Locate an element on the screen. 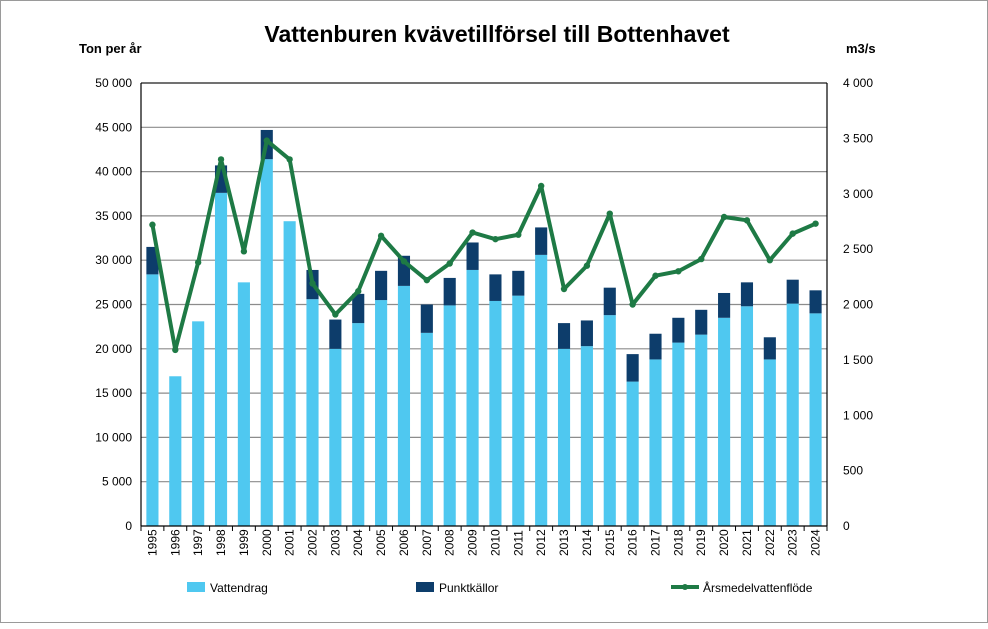  legend-label: Punktkällor is located at coordinates (468, 588).